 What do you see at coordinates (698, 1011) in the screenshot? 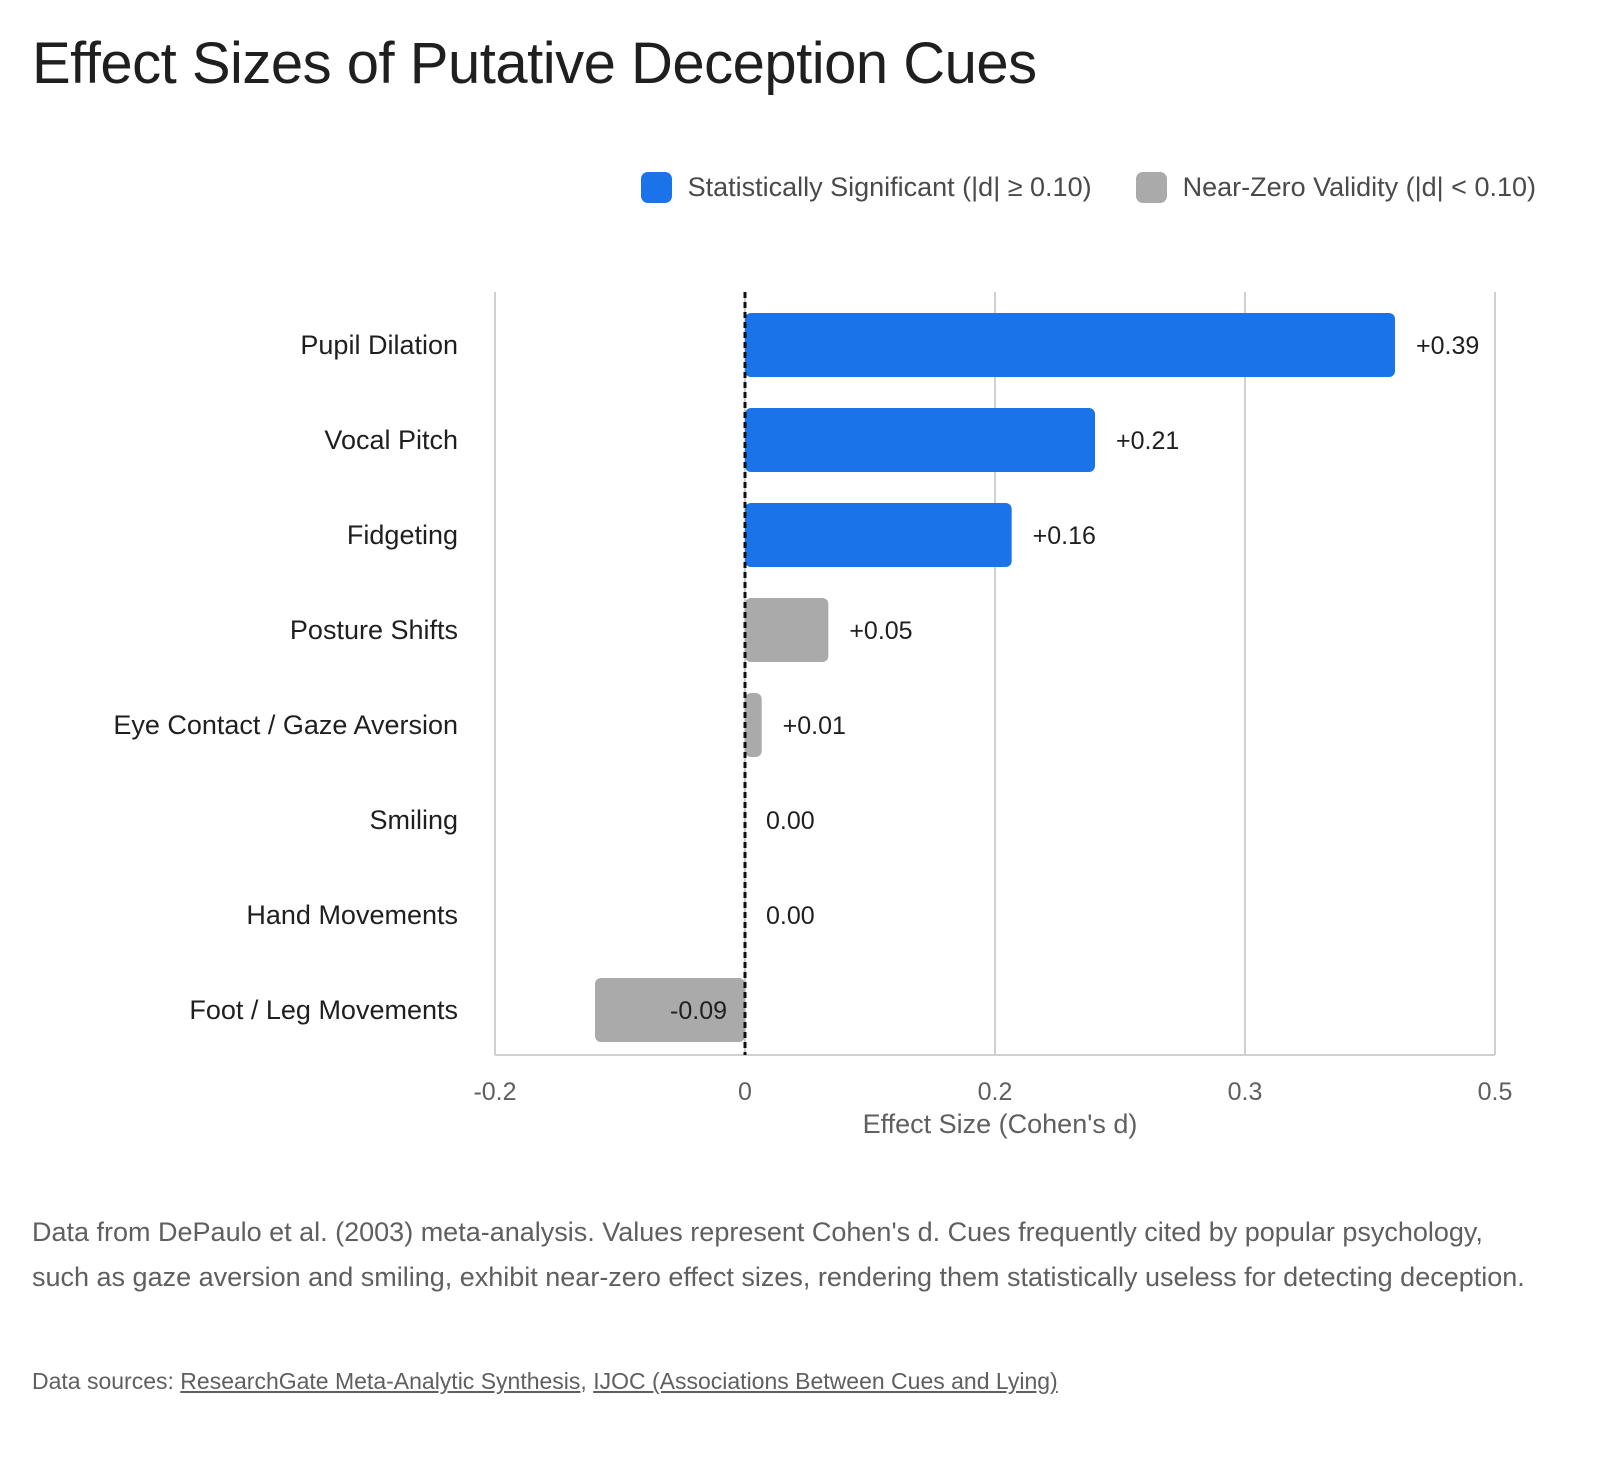
I see `value-label: -0.09` at bounding box center [698, 1011].